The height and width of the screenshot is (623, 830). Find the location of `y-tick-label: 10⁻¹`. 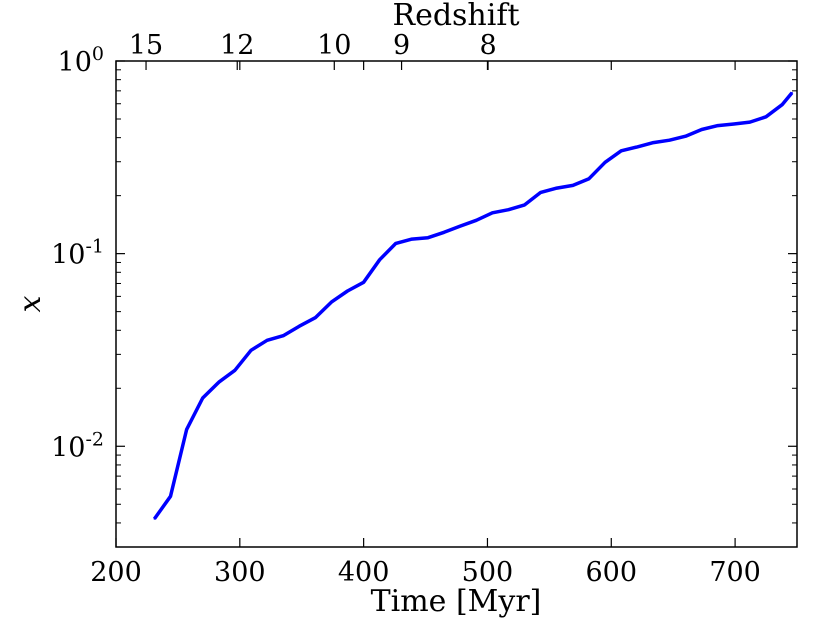

y-tick-label: 10⁻¹ is located at coordinates (77, 253).